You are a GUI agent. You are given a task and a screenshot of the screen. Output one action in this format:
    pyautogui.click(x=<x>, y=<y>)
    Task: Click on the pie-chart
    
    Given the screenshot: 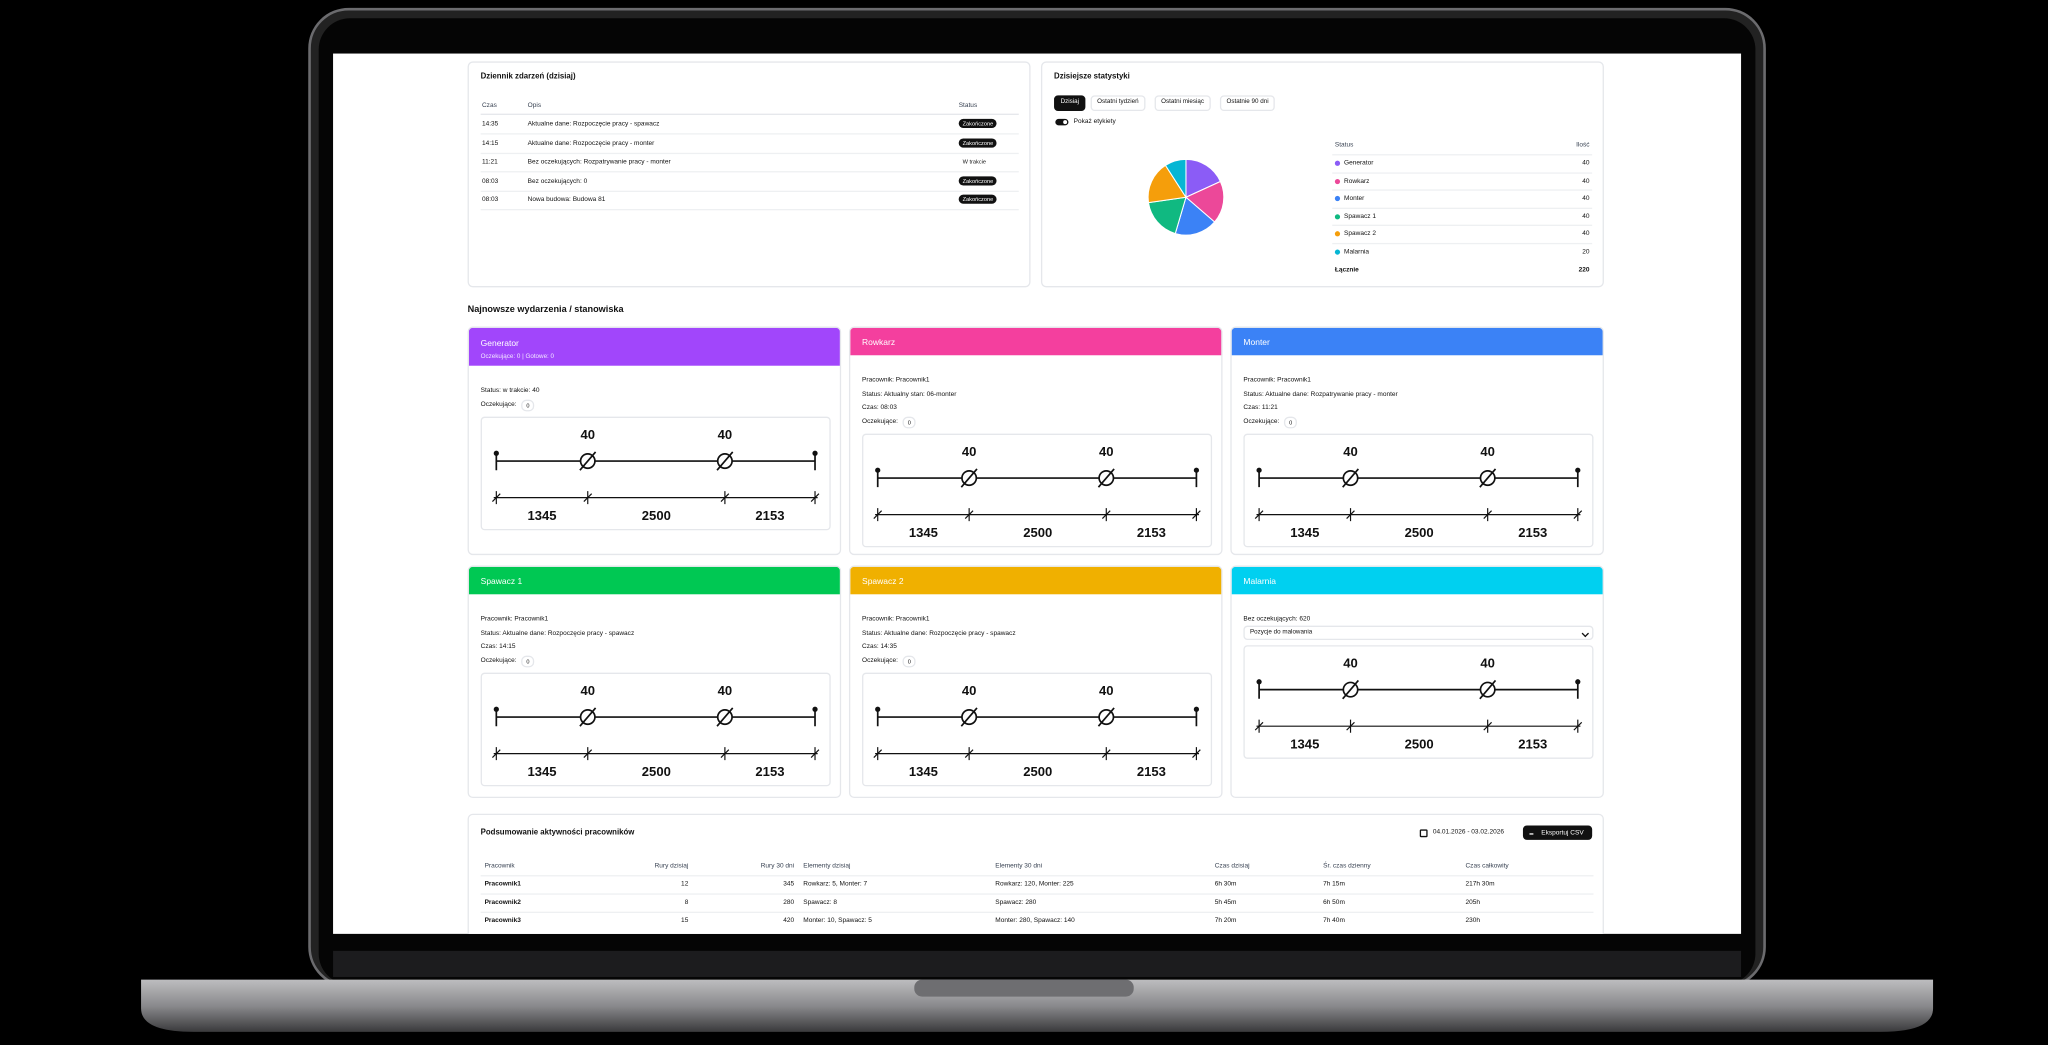 What is the action you would take?
    pyautogui.click(x=1186, y=197)
    